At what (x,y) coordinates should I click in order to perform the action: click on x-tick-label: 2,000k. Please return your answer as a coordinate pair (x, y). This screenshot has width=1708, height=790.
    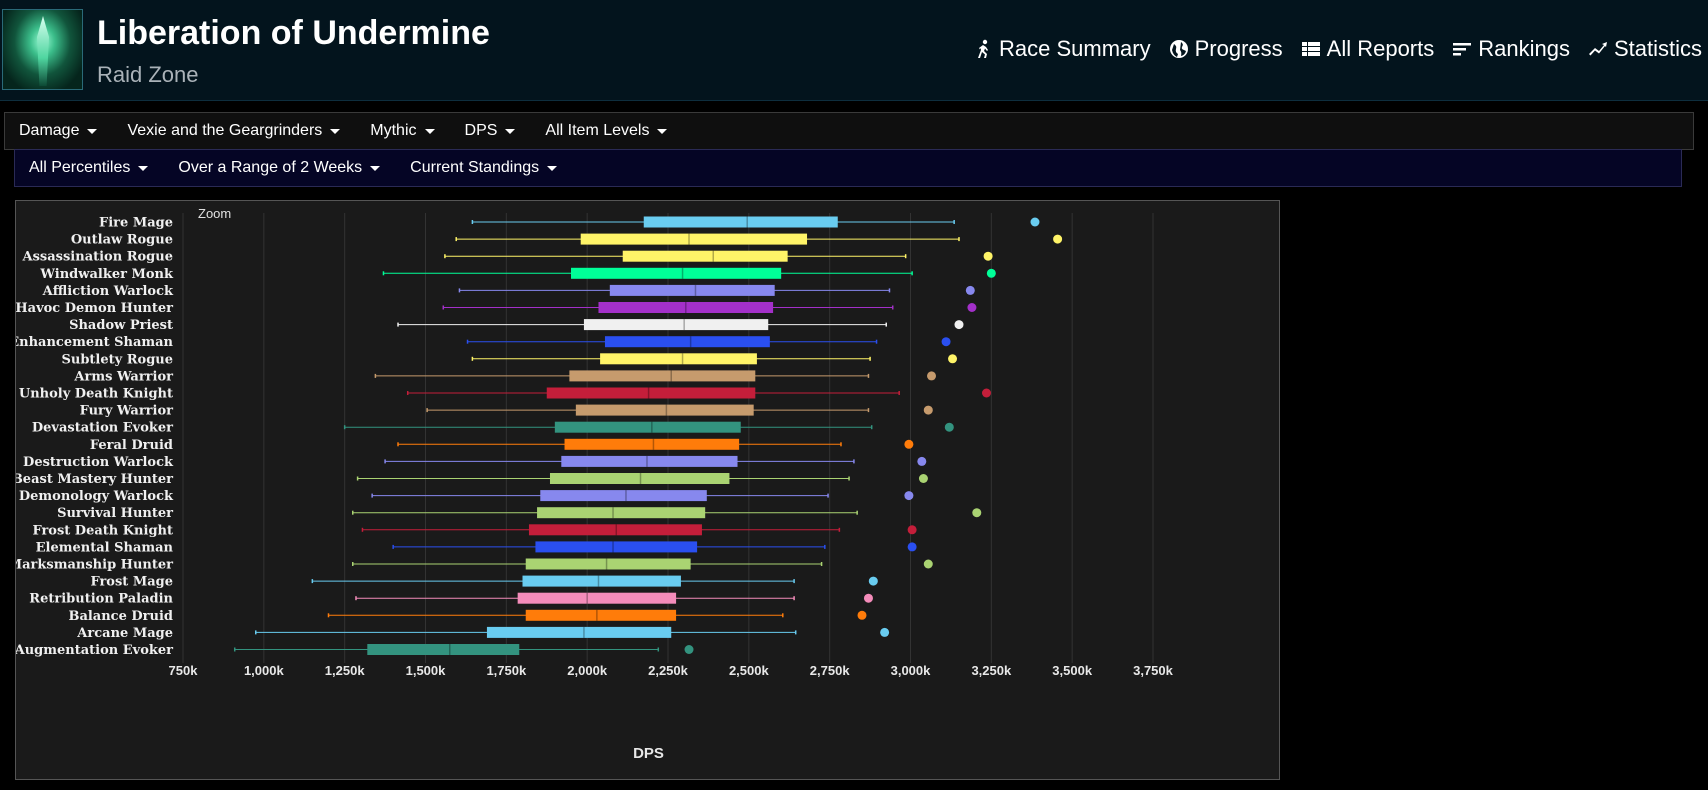
    Looking at the image, I should click on (587, 670).